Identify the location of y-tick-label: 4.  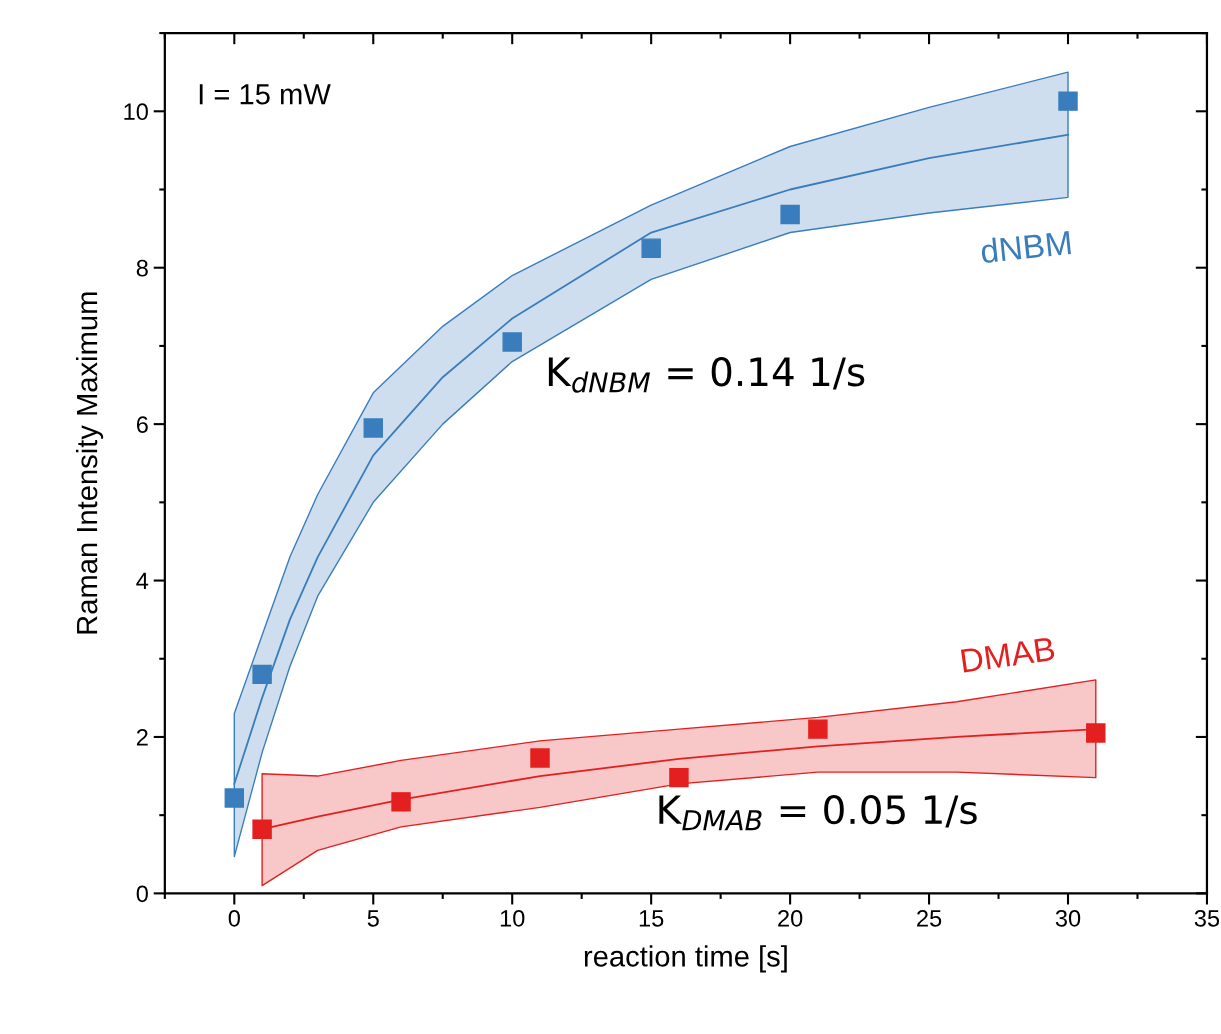
(142, 581).